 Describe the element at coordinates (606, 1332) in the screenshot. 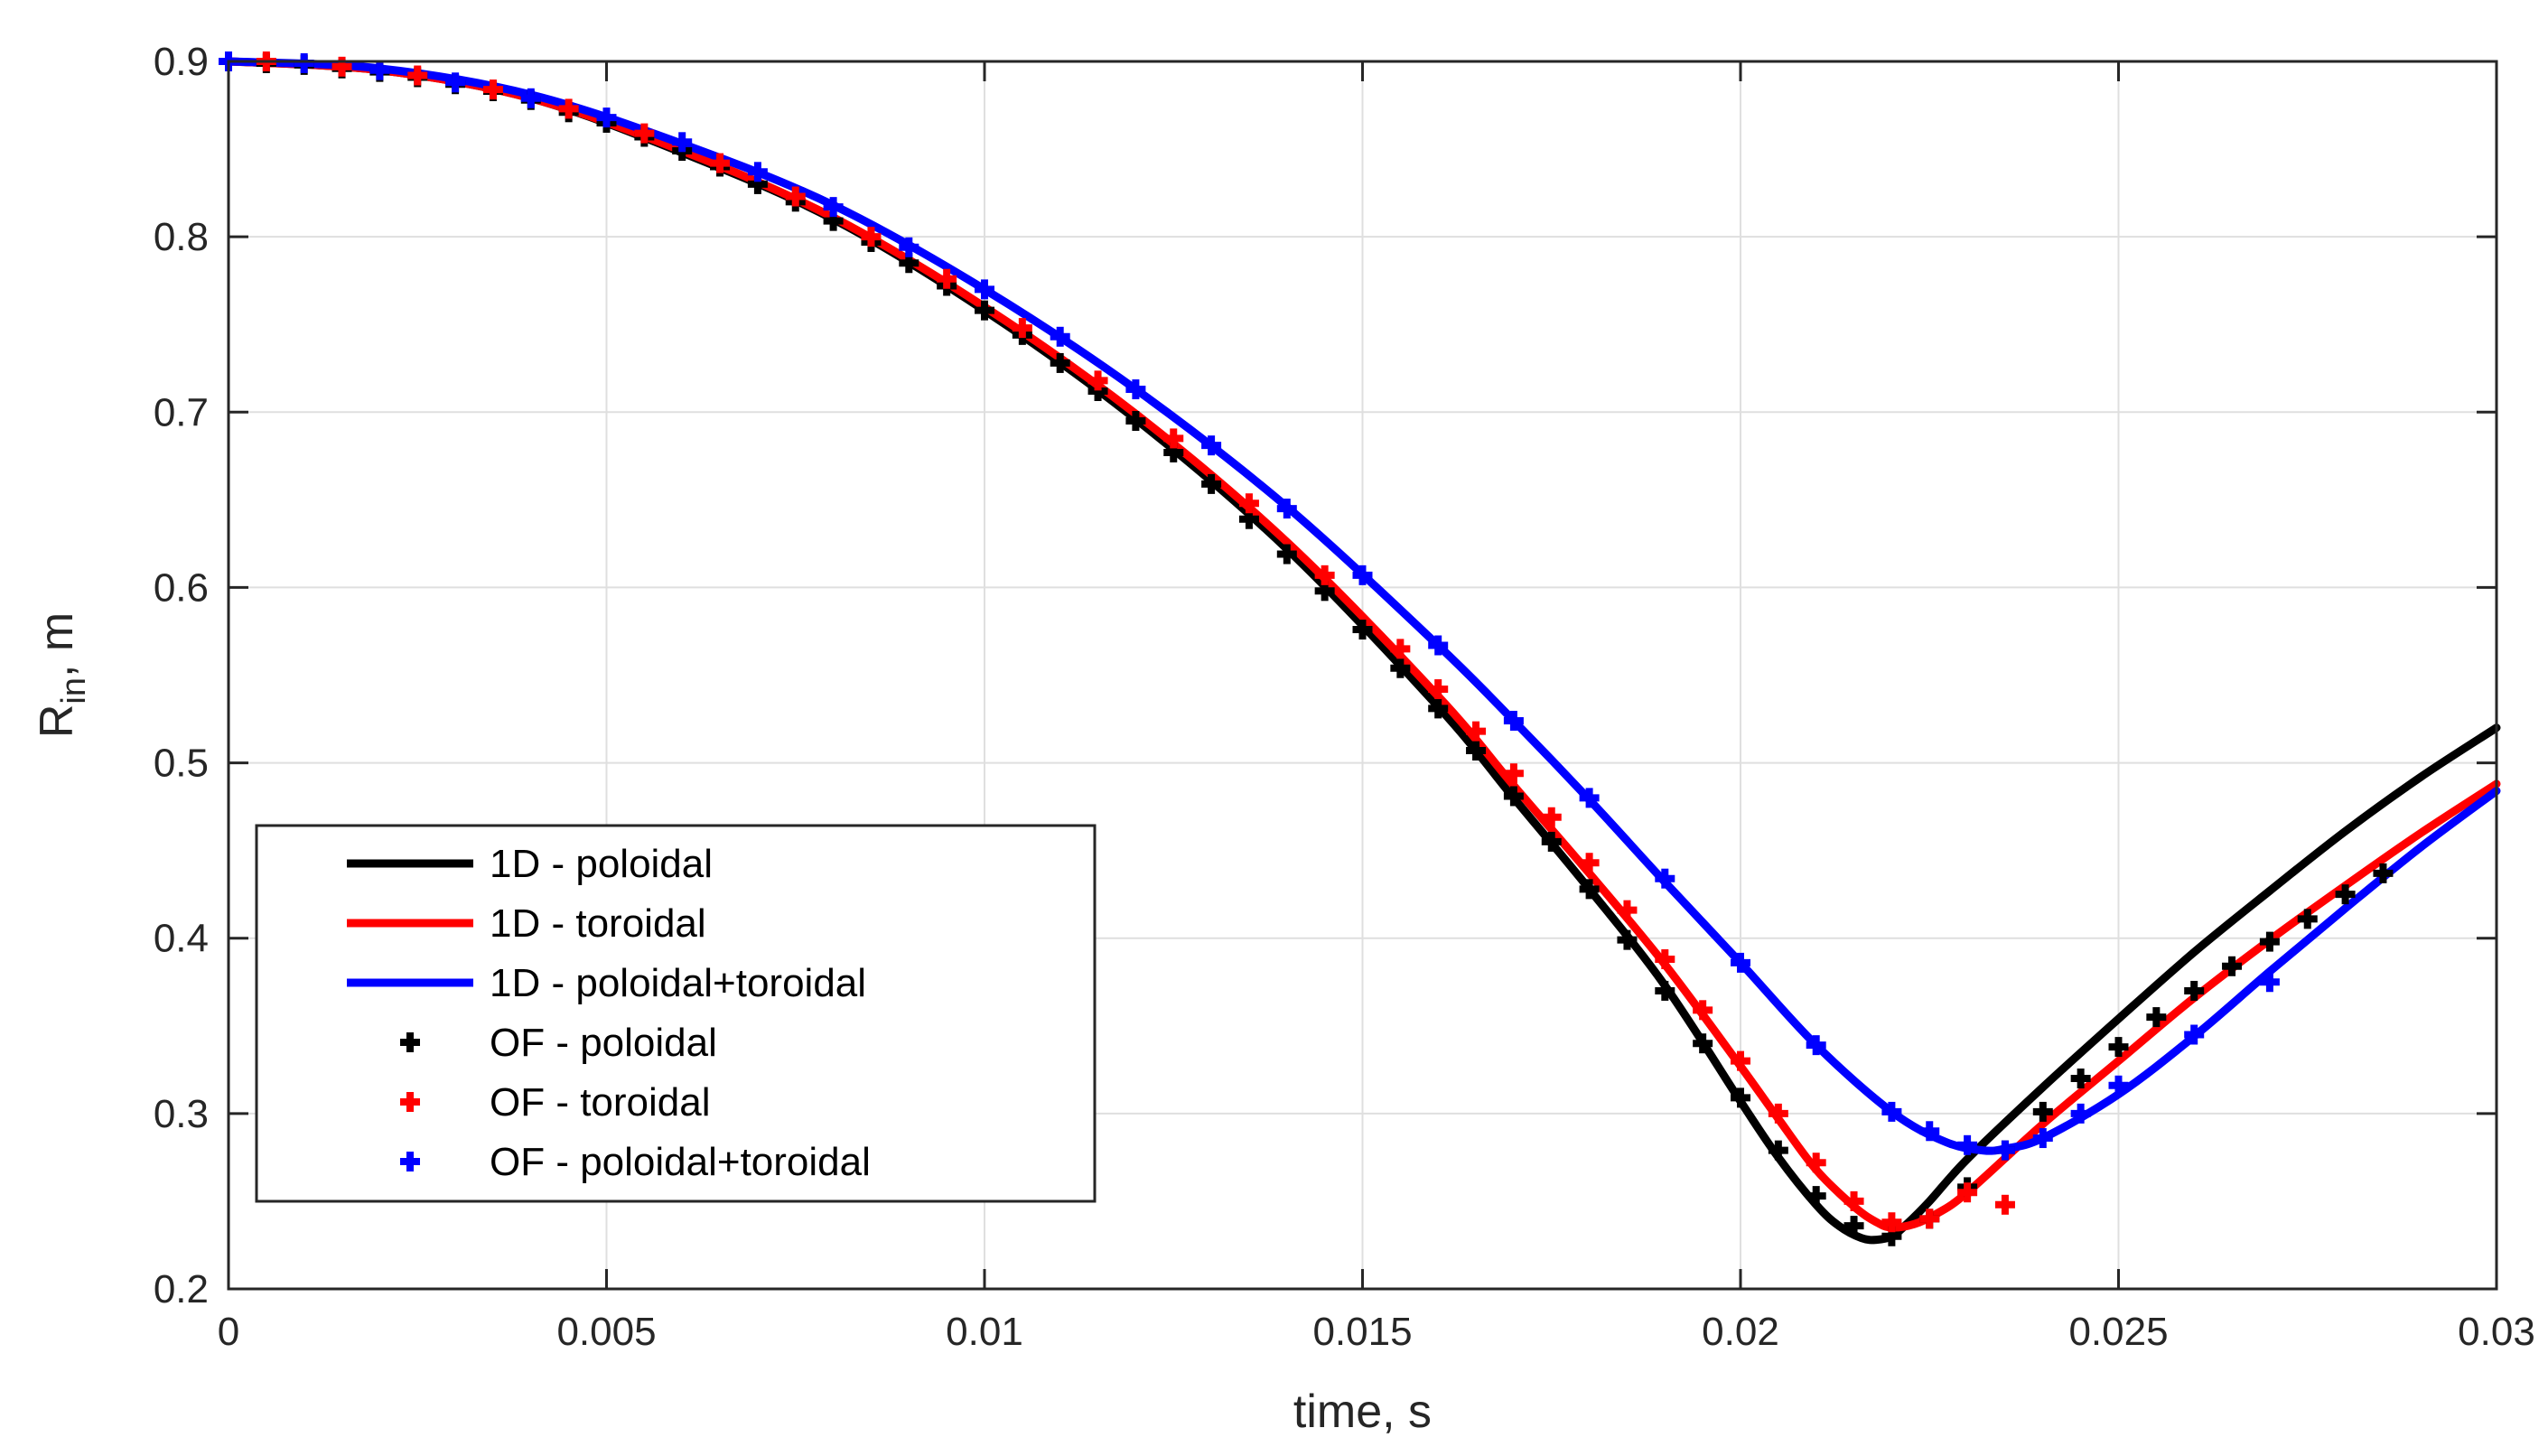

I see `x-tick-label: 0.005` at that location.